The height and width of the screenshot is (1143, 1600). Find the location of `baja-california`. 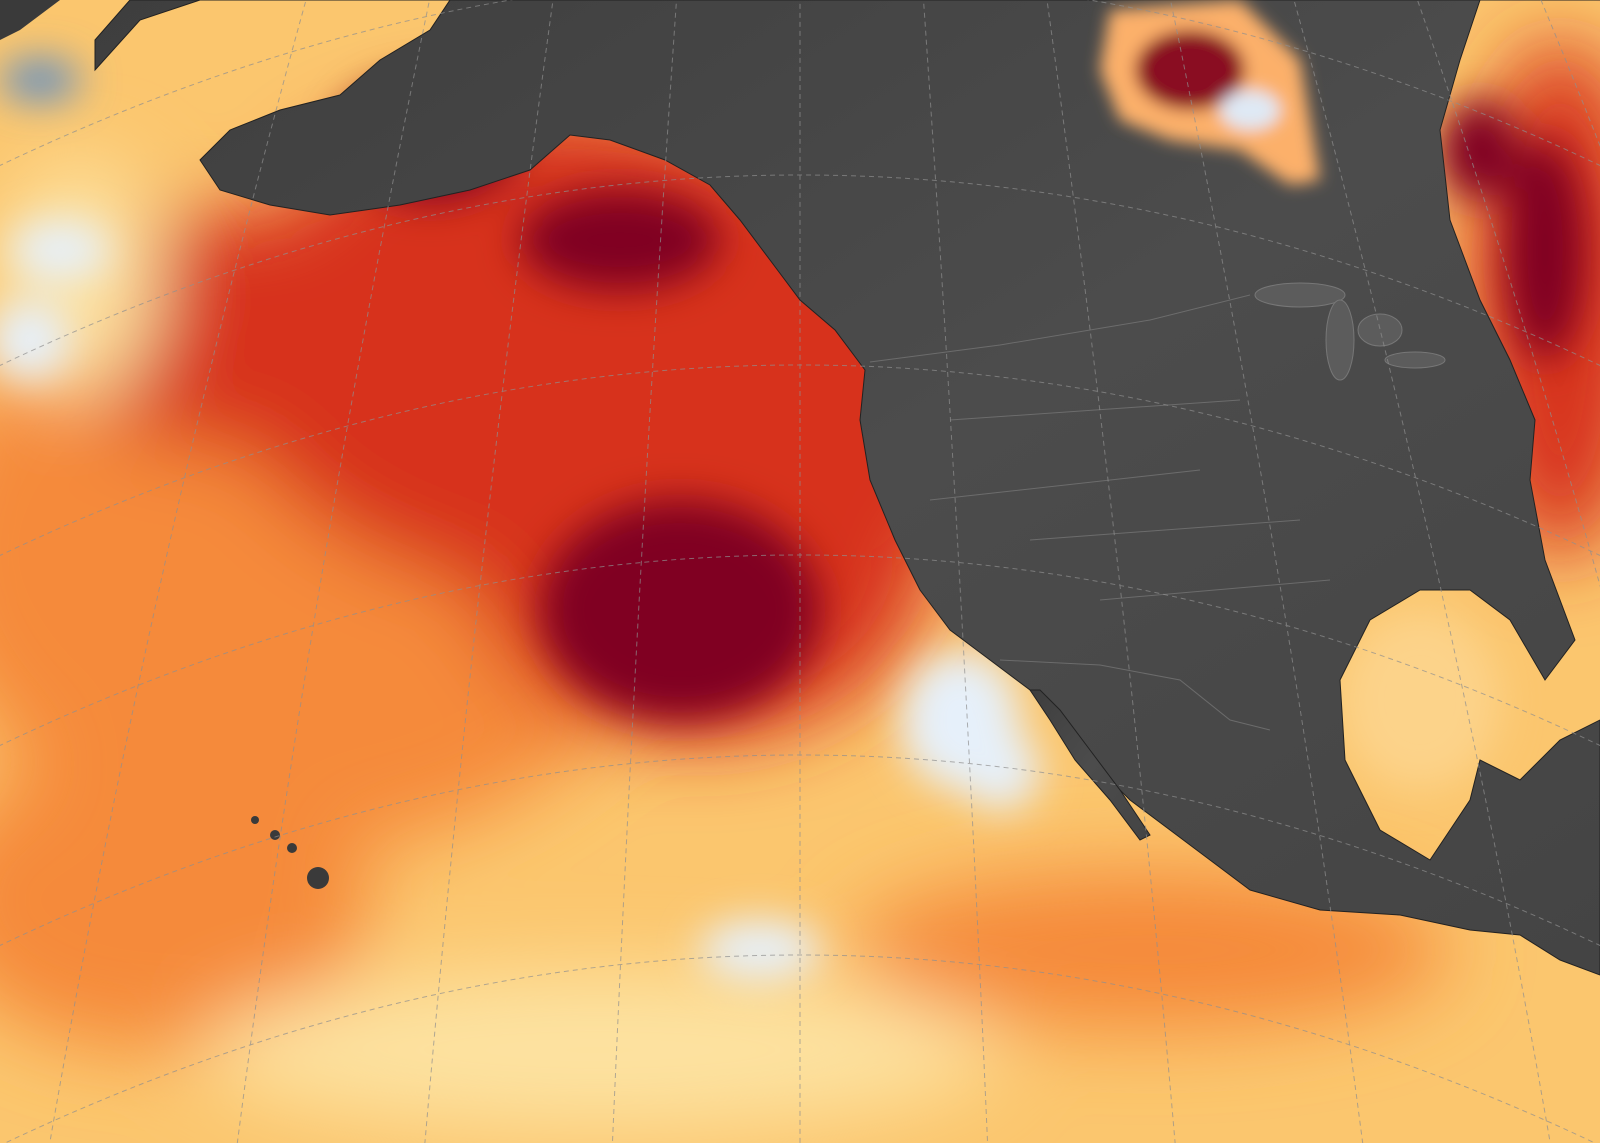

baja-california is located at coordinates (1090, 765).